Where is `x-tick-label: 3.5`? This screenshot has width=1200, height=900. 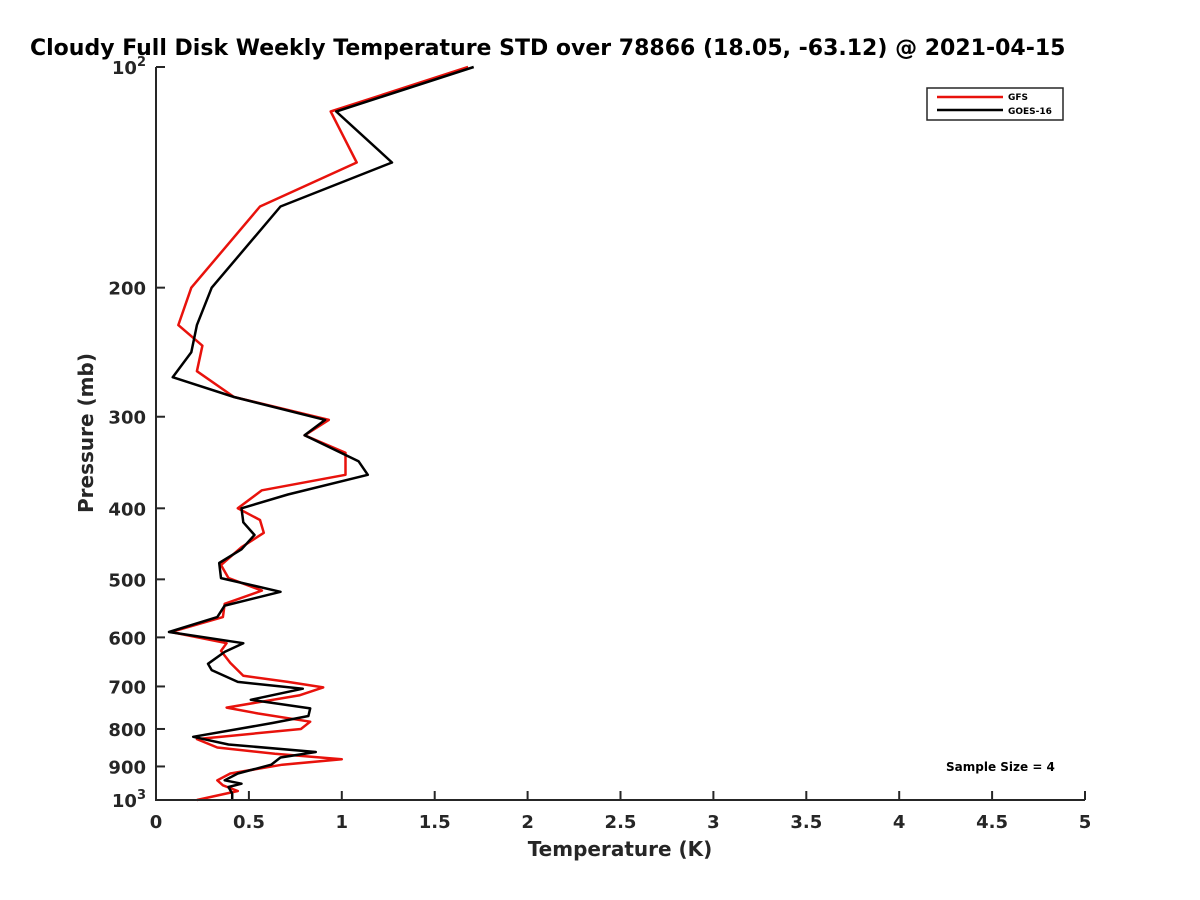
x-tick-label: 3.5 is located at coordinates (806, 822).